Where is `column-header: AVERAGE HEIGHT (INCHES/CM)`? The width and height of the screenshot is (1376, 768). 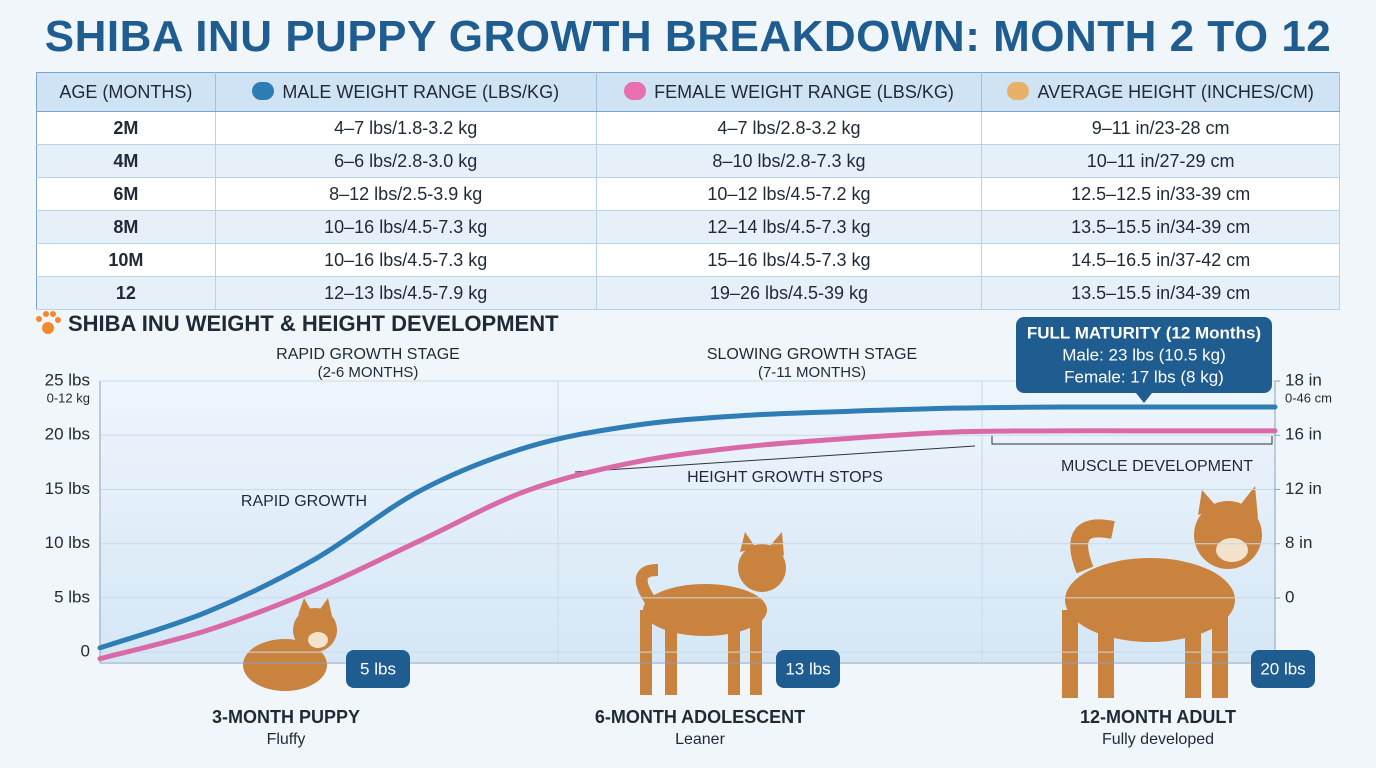
column-header: AVERAGE HEIGHT (INCHES/CM) is located at coordinates (1160, 92).